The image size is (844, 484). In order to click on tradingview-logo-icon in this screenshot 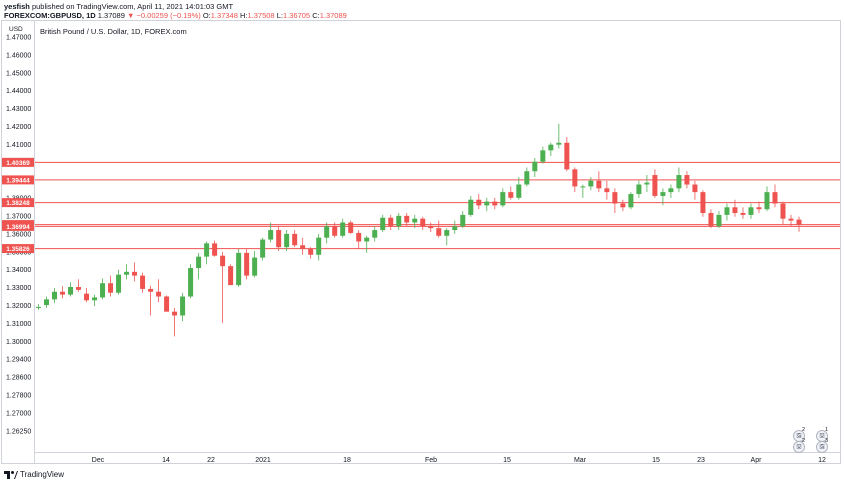, I will do `click(11, 475)`.